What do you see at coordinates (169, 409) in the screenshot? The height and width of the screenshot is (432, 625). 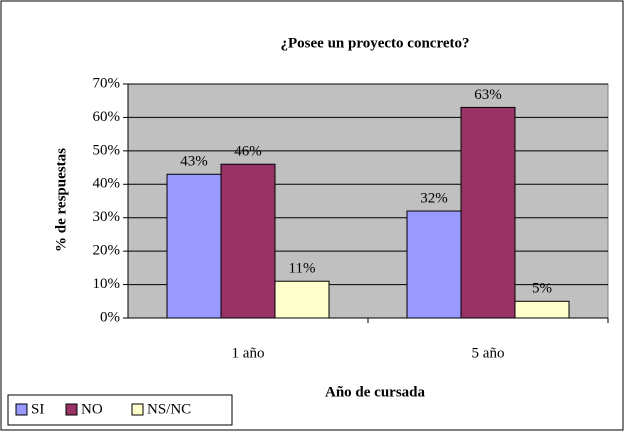 I see `legend-label: NS/NC` at bounding box center [169, 409].